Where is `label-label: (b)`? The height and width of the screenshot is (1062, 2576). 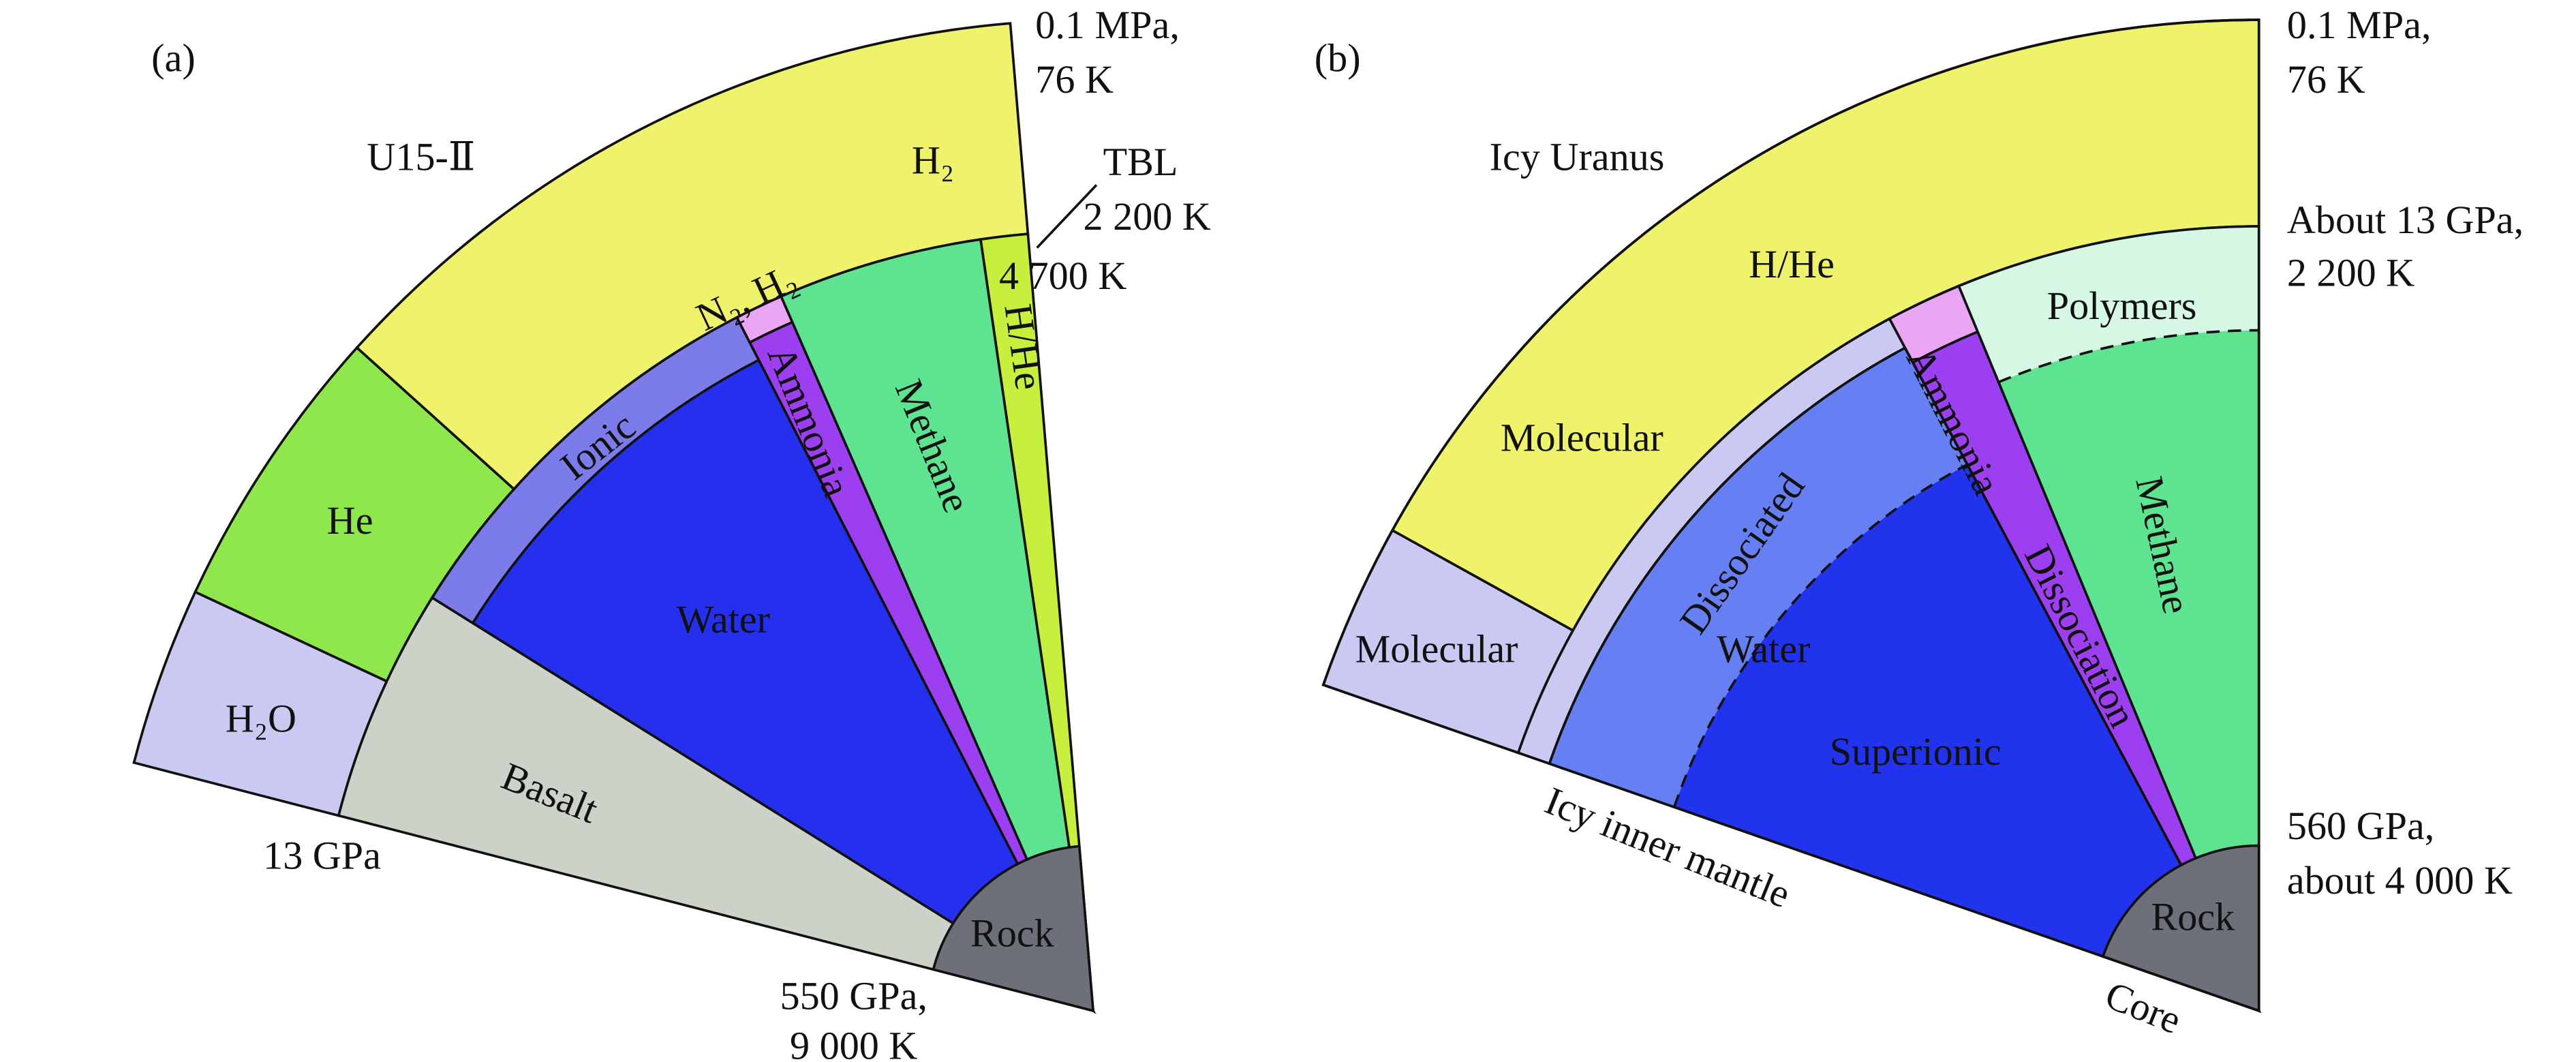 label-label: (b) is located at coordinates (1338, 57).